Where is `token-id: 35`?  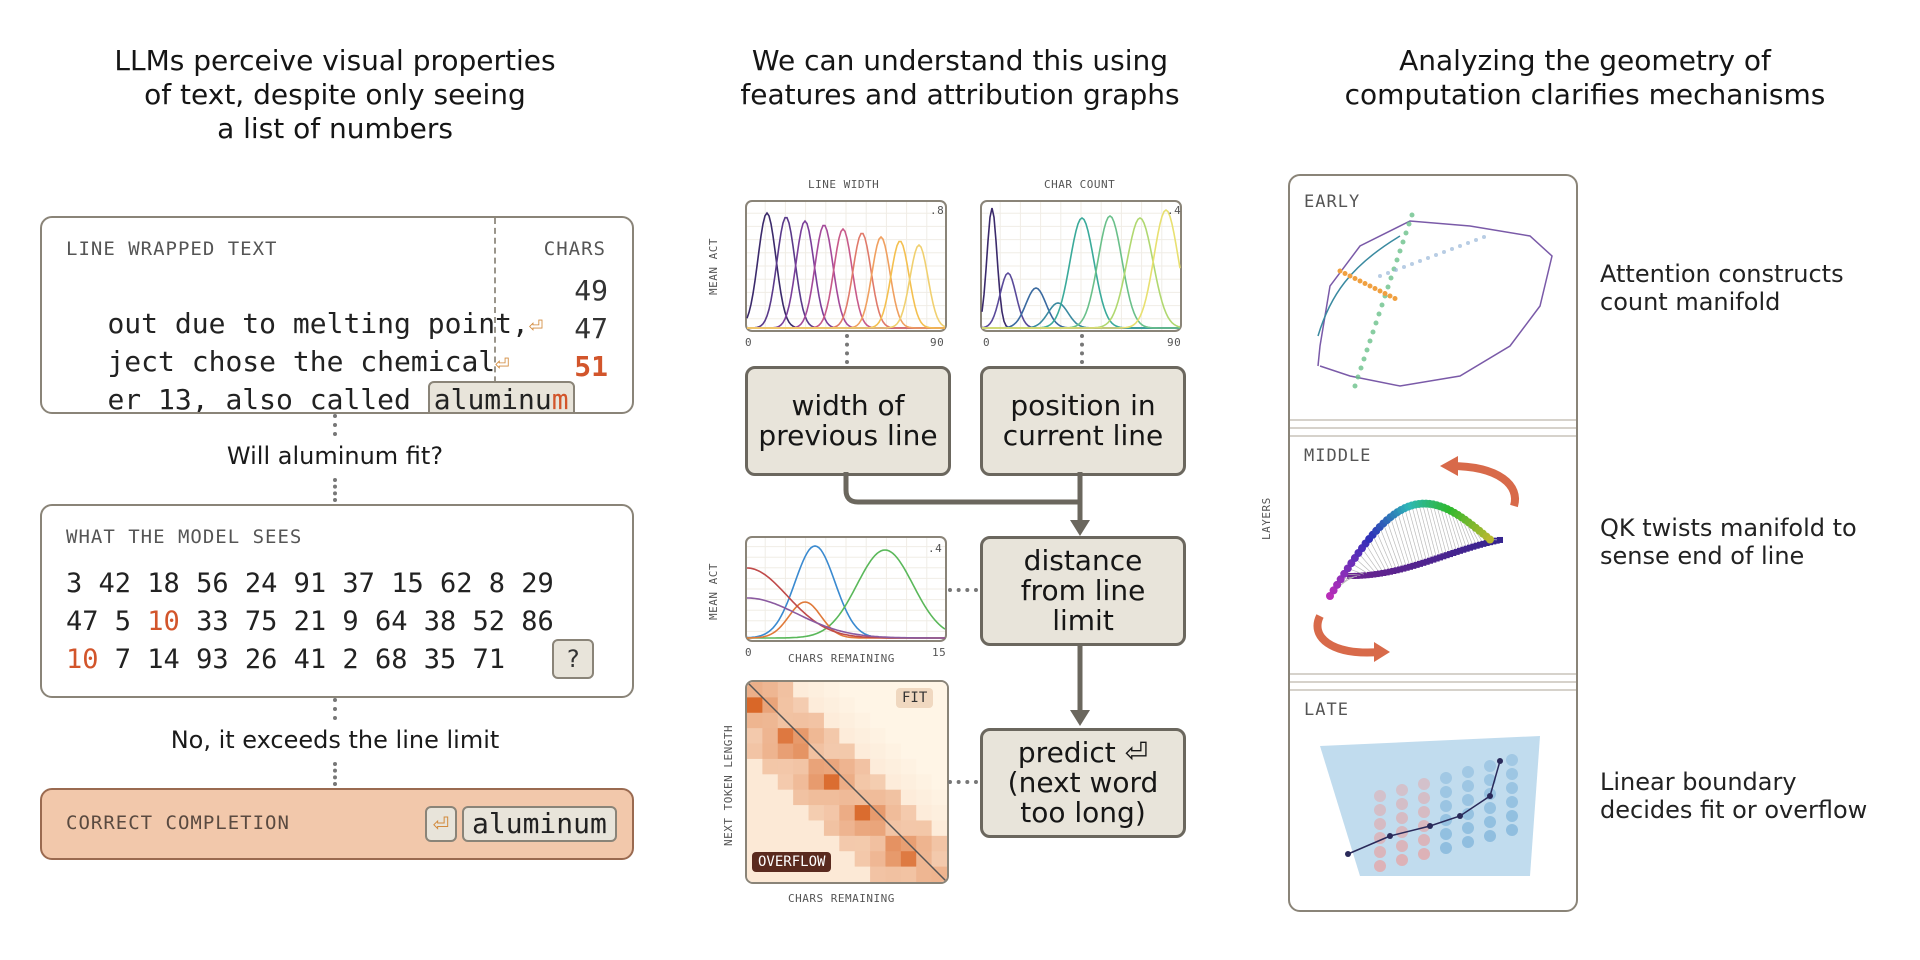 token-id: 35 is located at coordinates (448, 659).